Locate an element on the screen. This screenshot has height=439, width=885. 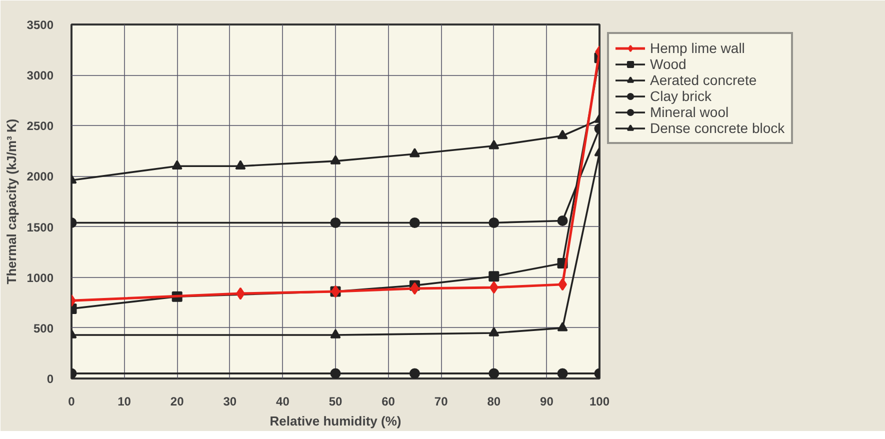
legend-label: Clay brick is located at coordinates (681, 96).